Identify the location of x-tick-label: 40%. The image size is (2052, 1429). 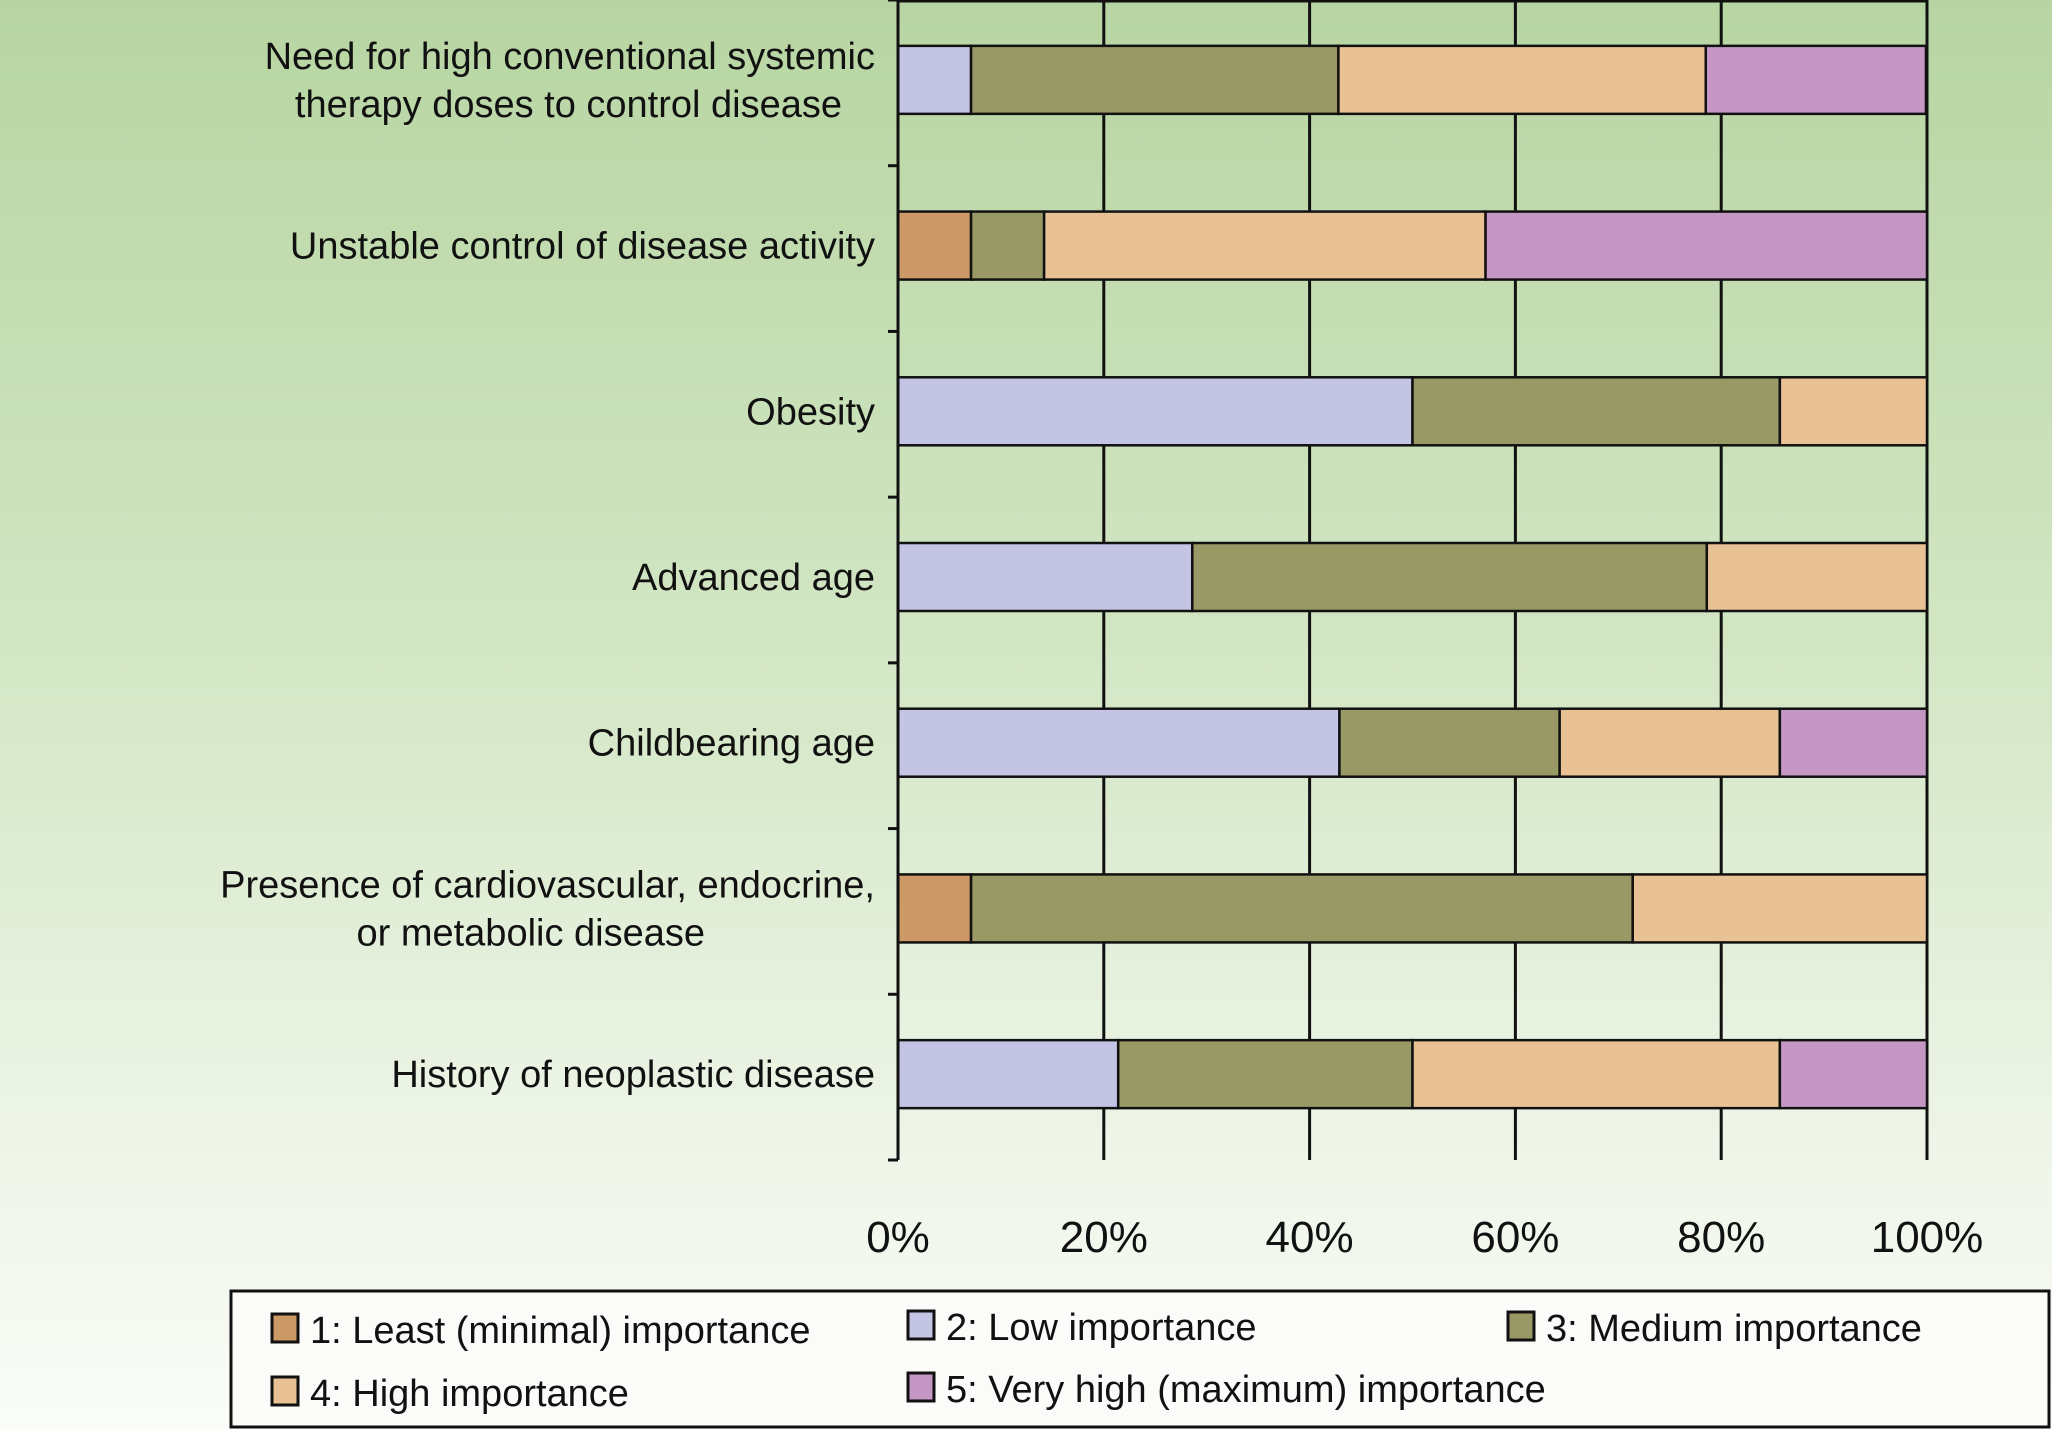
(1310, 1237).